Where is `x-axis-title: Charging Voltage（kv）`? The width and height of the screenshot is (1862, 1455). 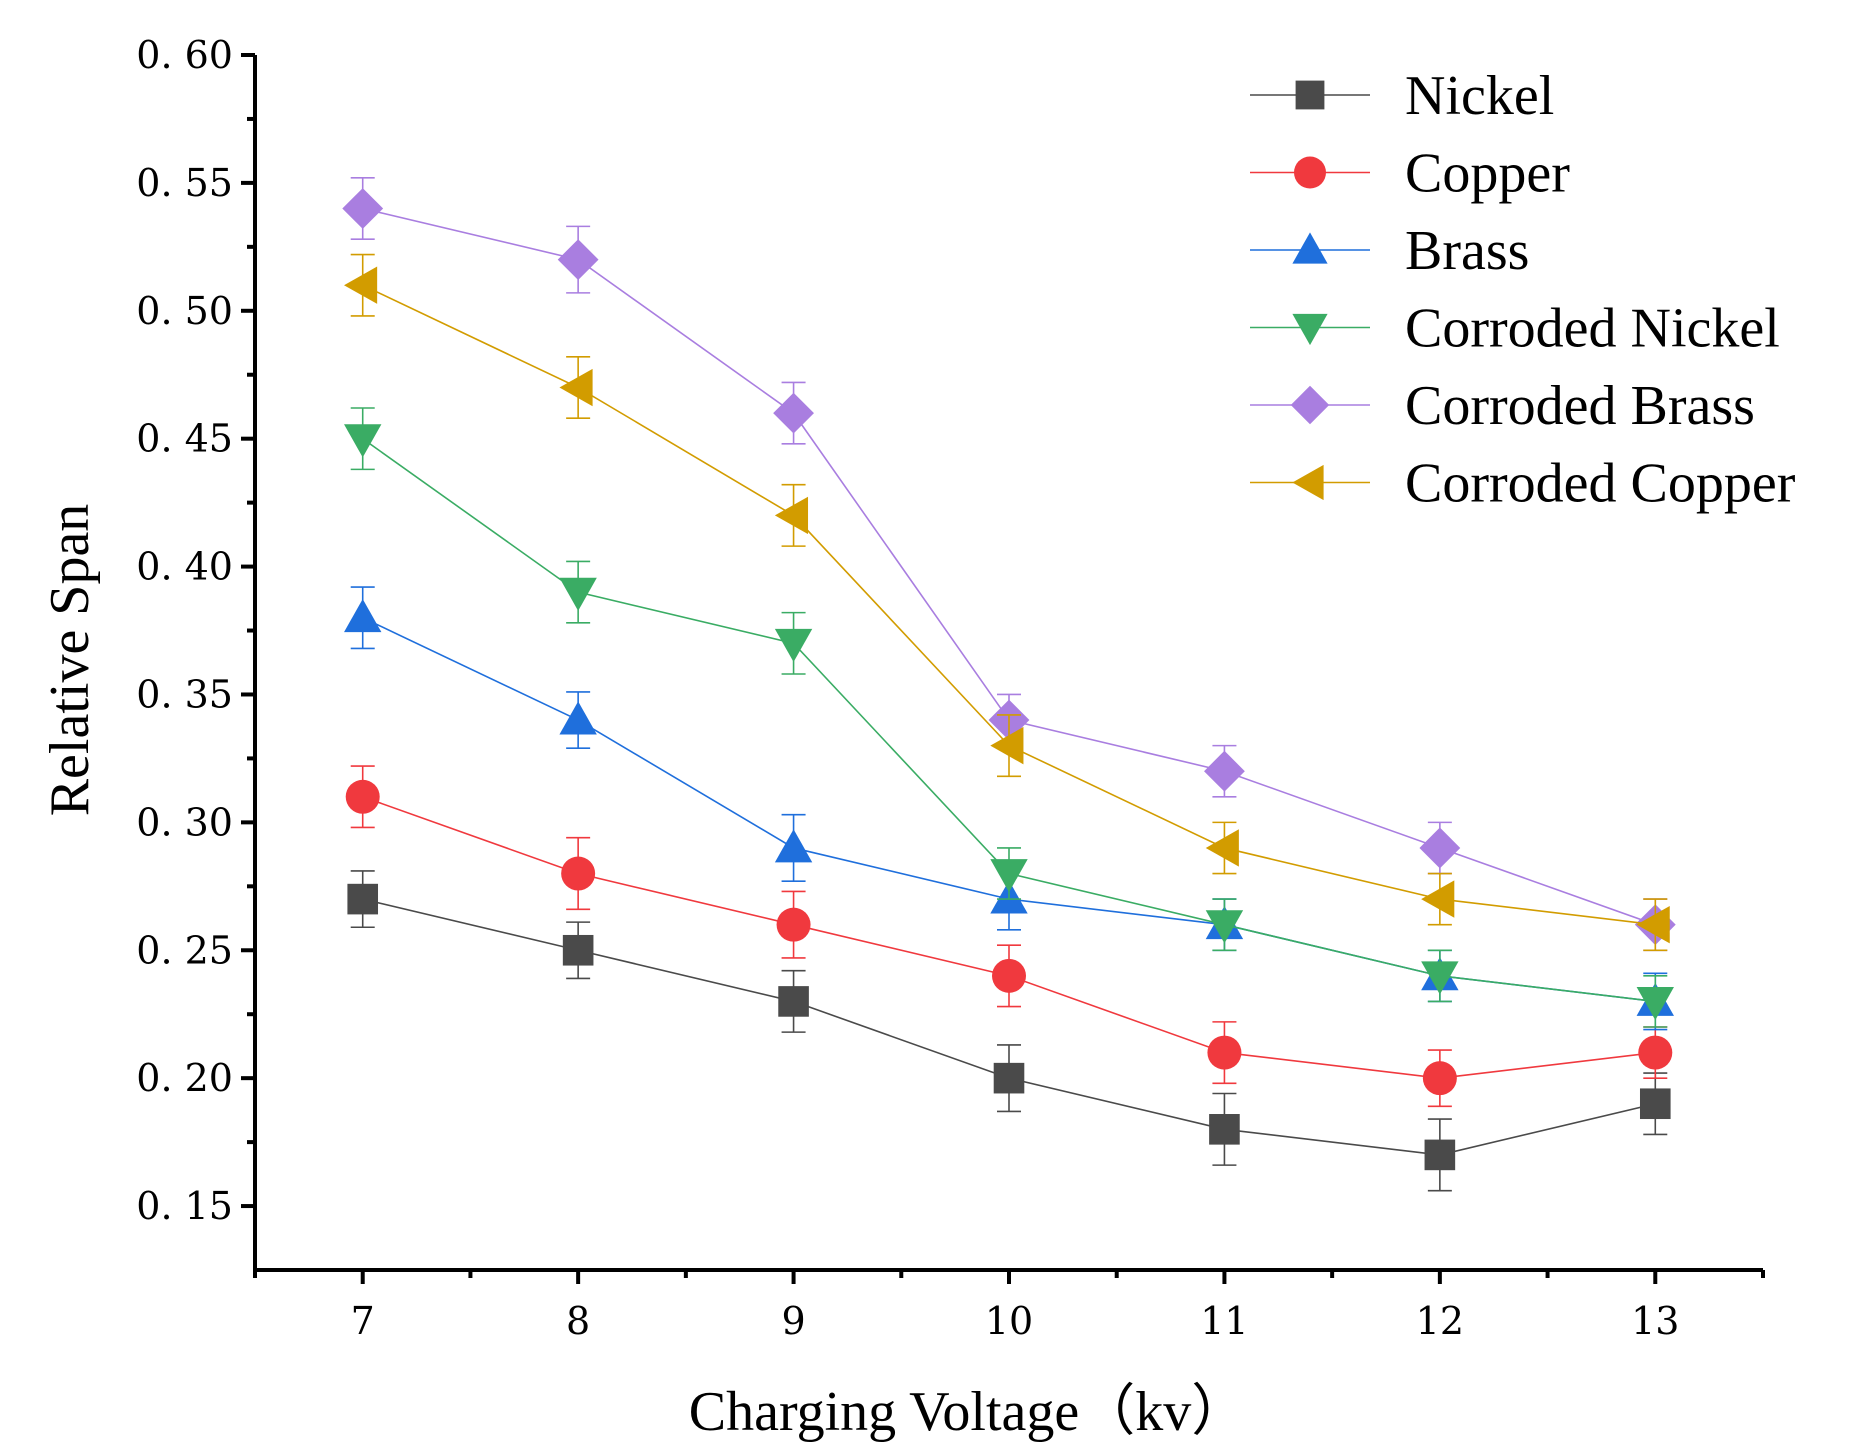
x-axis-title: Charging Voltage（kv） is located at coordinates (968, 1412).